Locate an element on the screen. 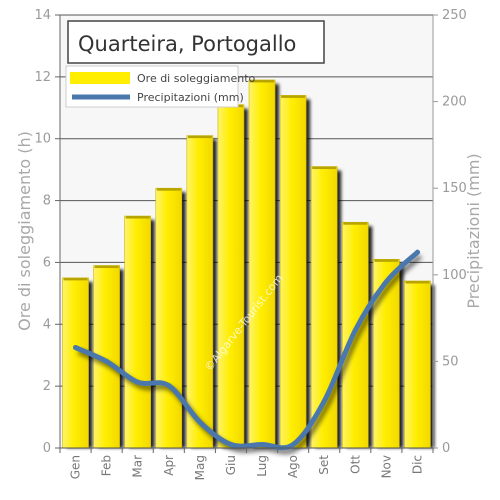  bar-lug is located at coordinates (262, 264).